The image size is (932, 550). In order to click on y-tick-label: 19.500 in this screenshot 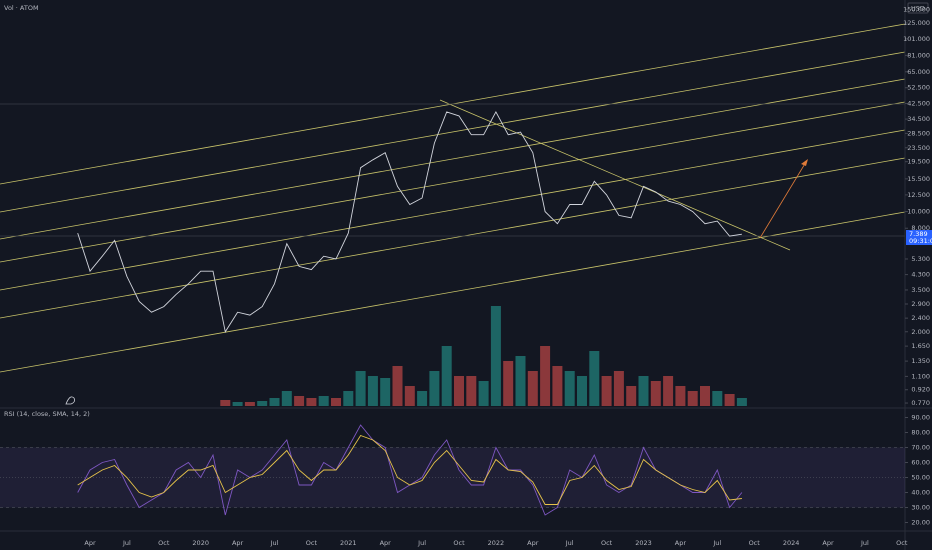, I will do `click(918, 162)`.